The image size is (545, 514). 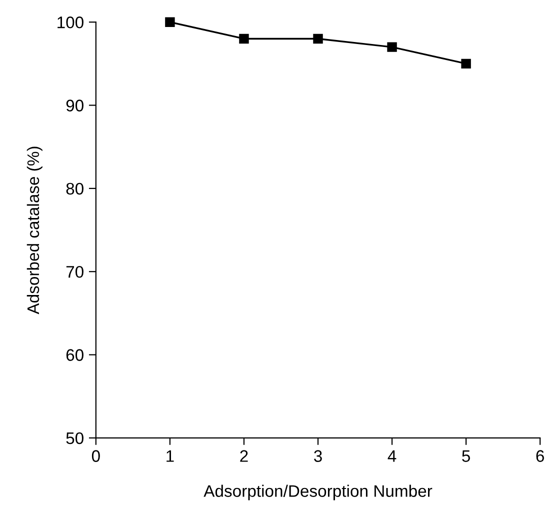 I want to click on x-tick-label: 4, so click(x=392, y=456).